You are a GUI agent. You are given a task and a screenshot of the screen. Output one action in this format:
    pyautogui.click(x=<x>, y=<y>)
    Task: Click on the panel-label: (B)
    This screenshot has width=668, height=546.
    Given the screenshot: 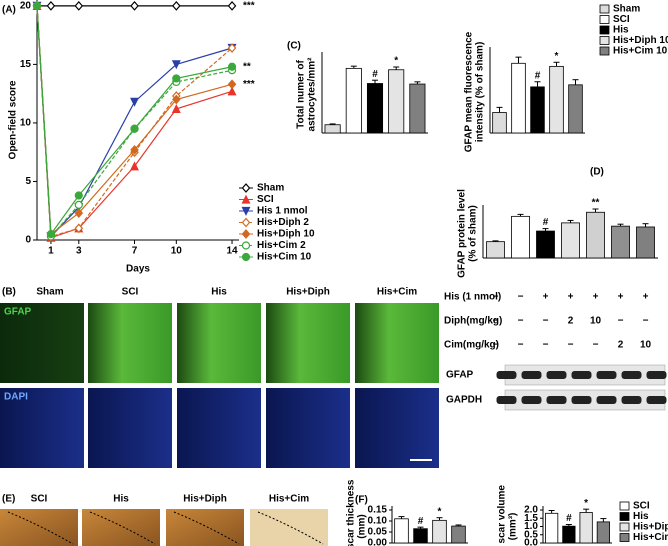 What is the action you would take?
    pyautogui.click(x=9, y=292)
    